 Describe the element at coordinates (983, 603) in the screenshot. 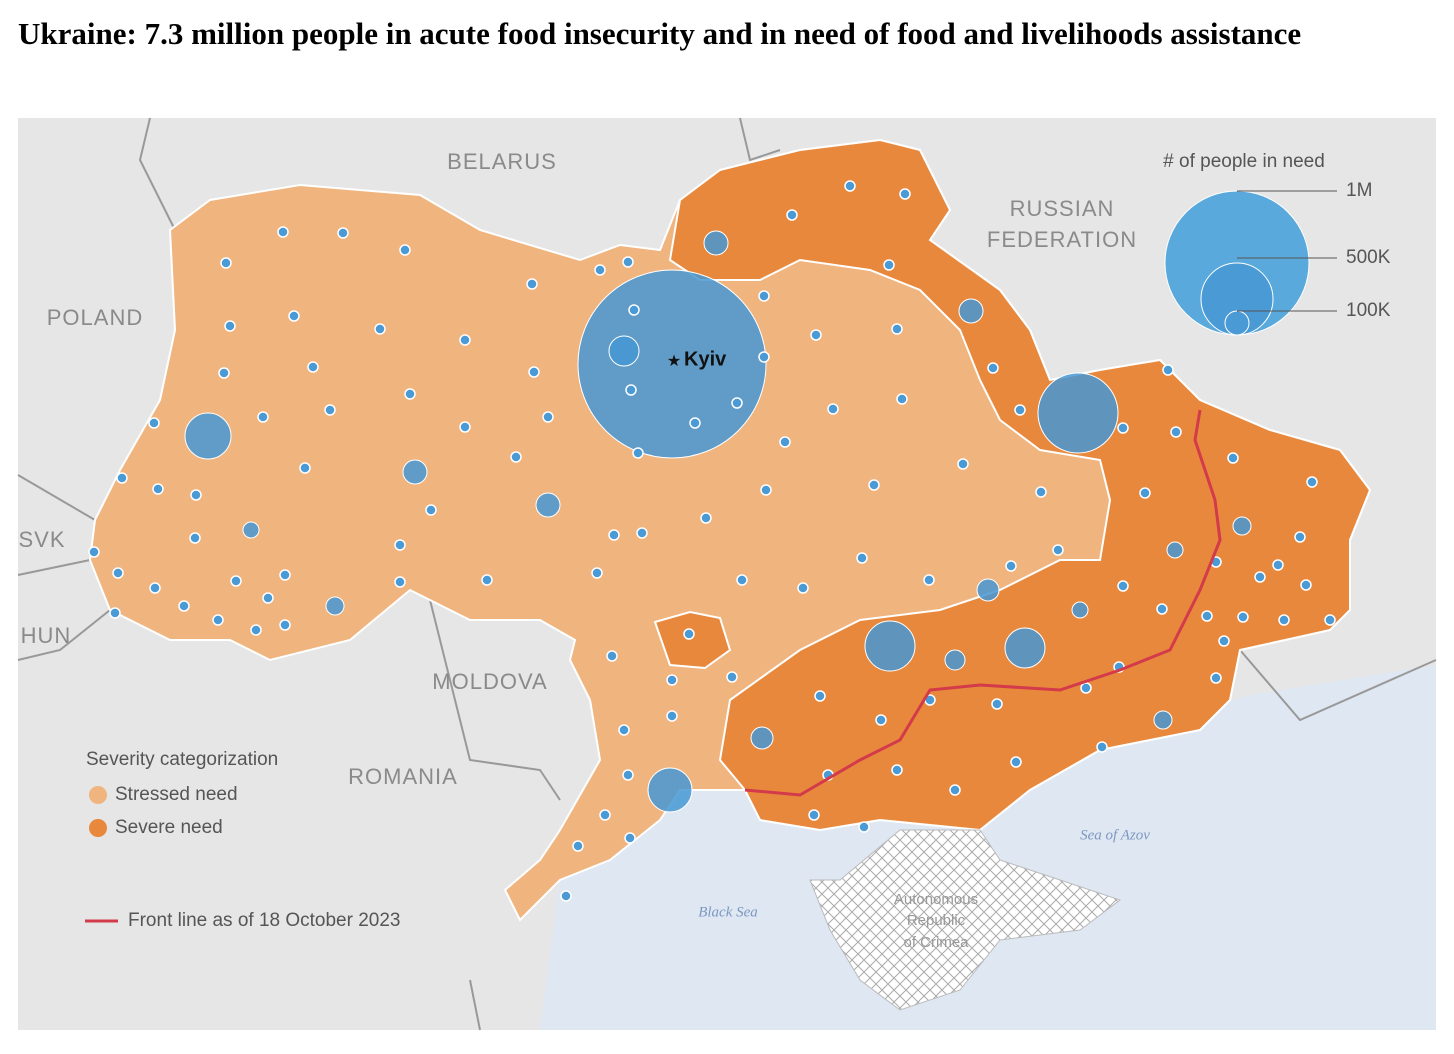

I see `front-line` at that location.